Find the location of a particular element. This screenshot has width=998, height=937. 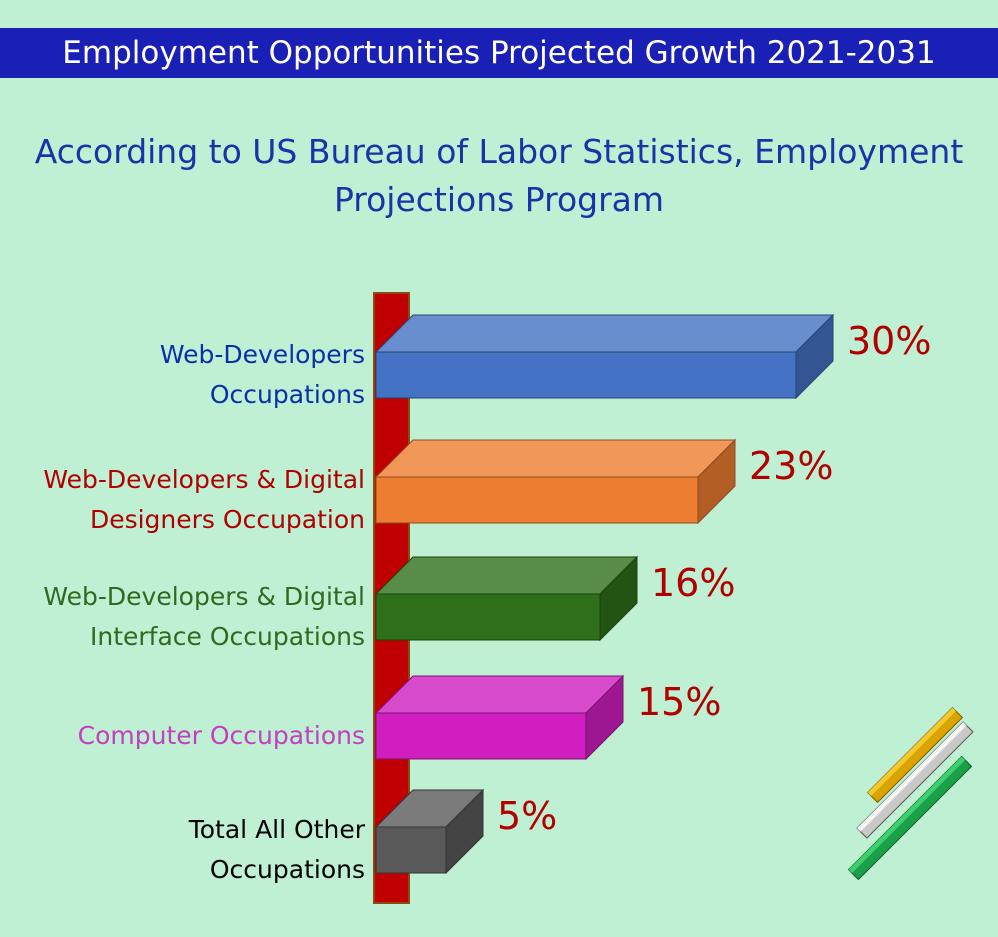

pencil-decoration is located at coordinates (910, 793).